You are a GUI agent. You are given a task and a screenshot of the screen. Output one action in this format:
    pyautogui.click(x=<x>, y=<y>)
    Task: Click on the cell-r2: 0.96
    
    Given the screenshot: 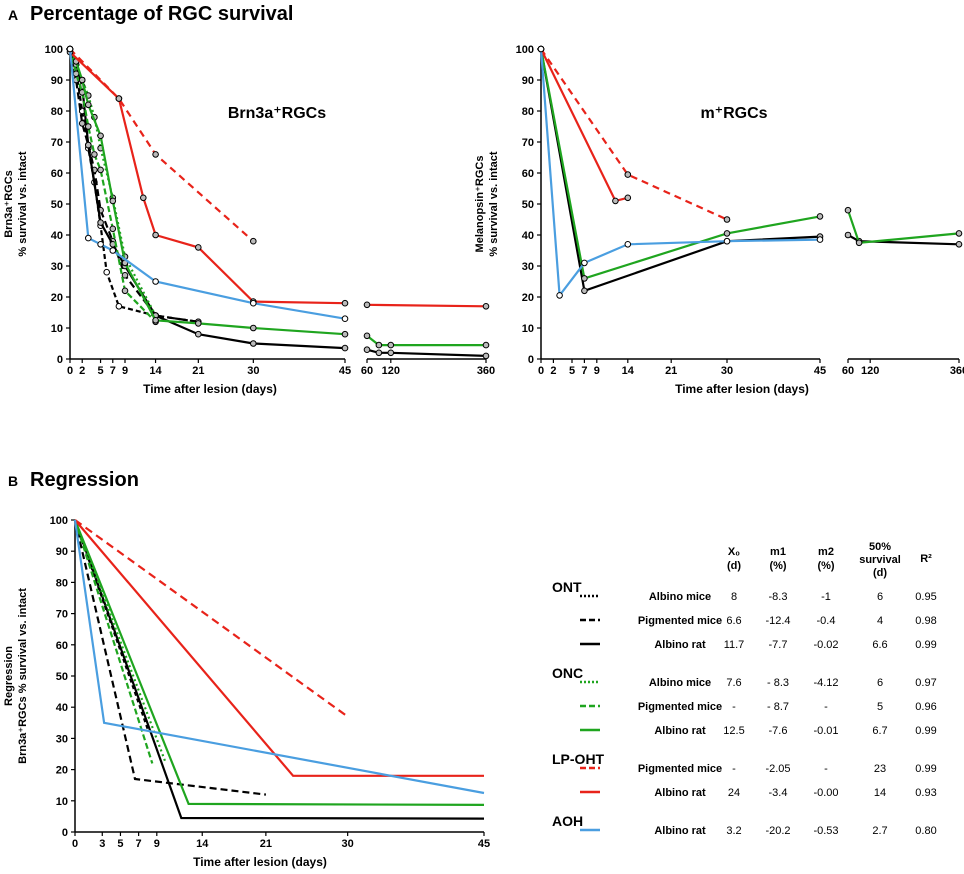 What is the action you would take?
    pyautogui.click(x=925, y=707)
    